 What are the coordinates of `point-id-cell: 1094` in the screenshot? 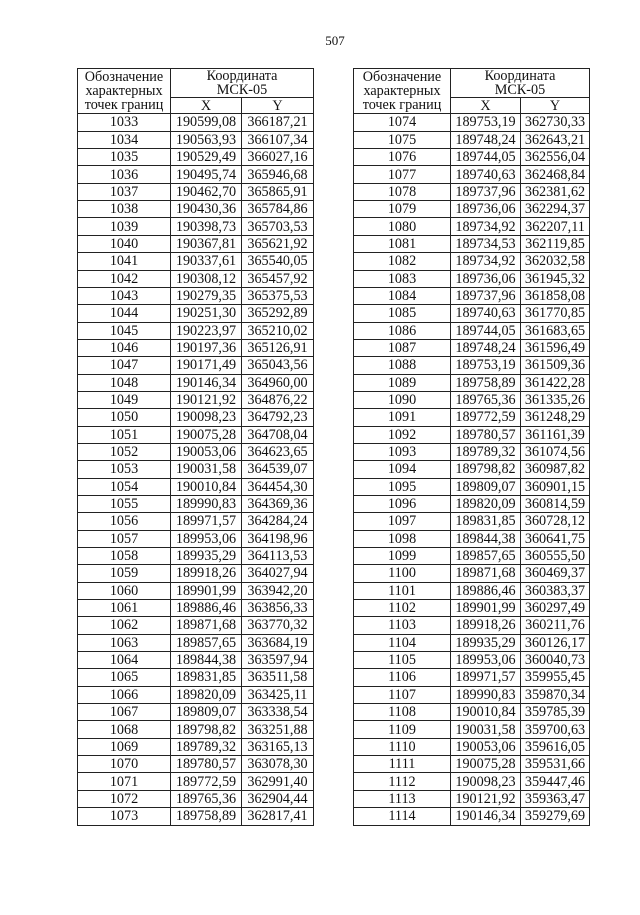 It's located at (402, 469).